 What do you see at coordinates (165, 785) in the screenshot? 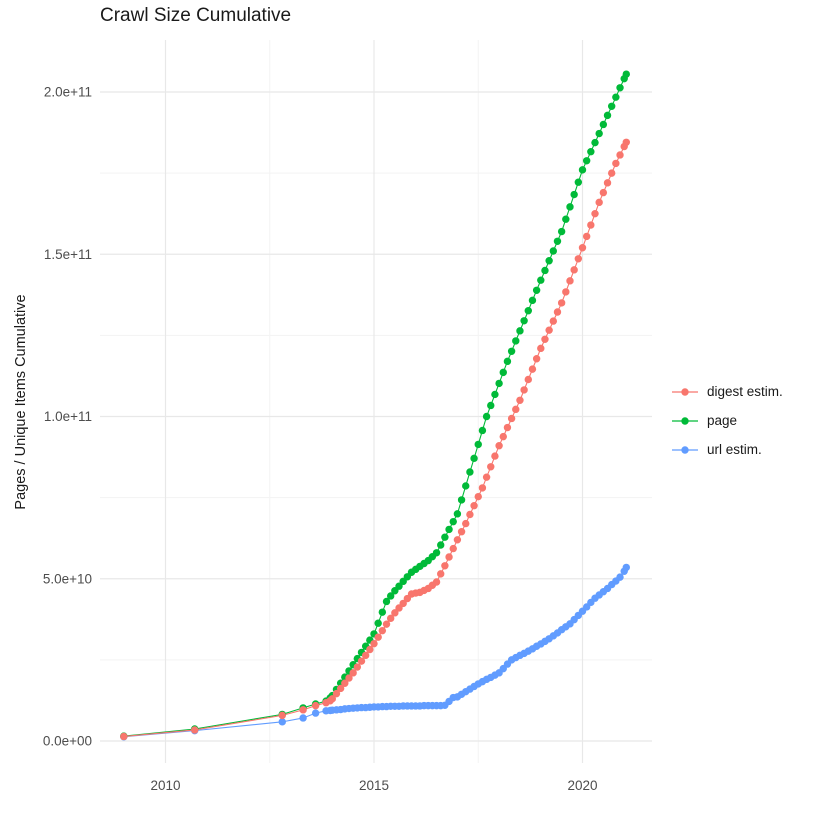
I see `x-tick-label: 2010` at bounding box center [165, 785].